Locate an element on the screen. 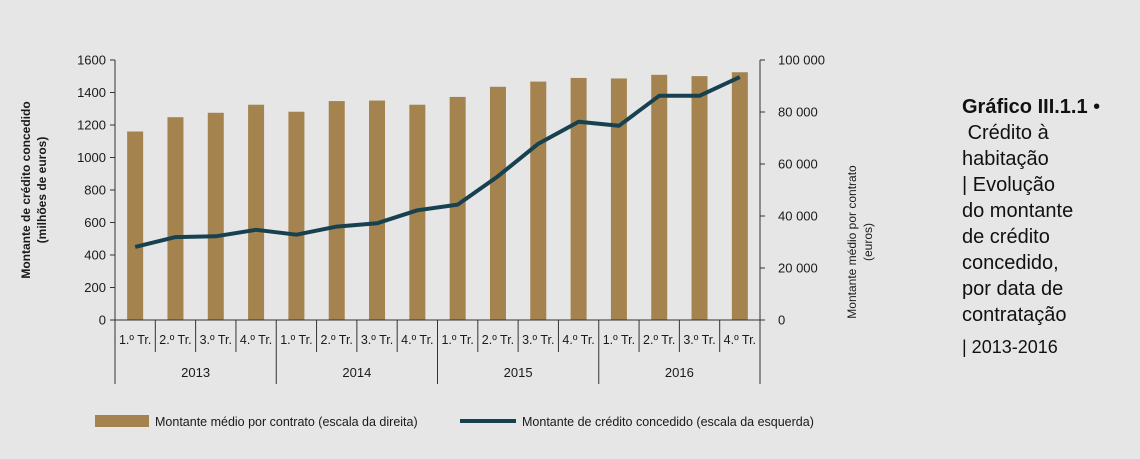  left-axis-unit: (milhões de euros) is located at coordinates (42, 190).